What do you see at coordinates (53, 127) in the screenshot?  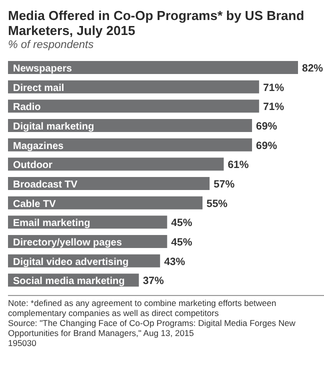 I see `y-tick-label: Digital marketing` at bounding box center [53, 127].